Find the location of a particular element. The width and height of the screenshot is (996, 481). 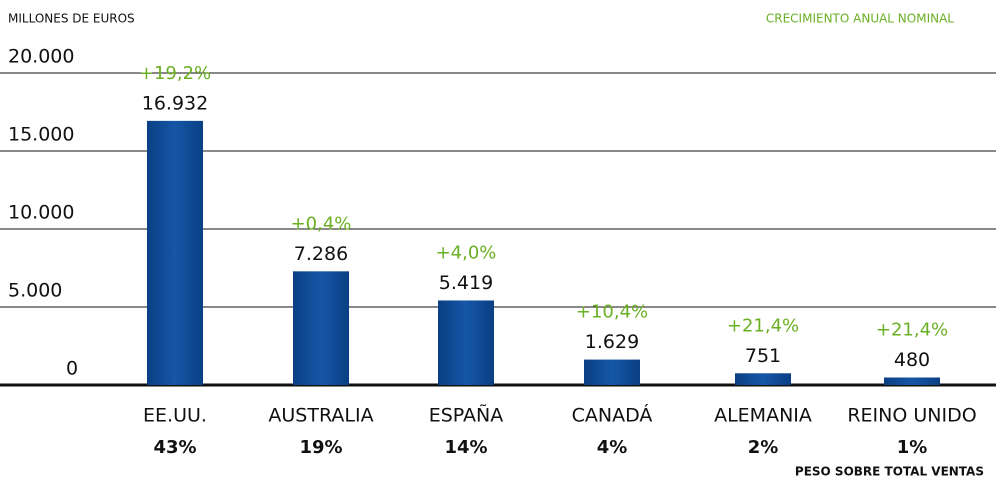

y-tick-label: 20.000 is located at coordinates (41, 57).